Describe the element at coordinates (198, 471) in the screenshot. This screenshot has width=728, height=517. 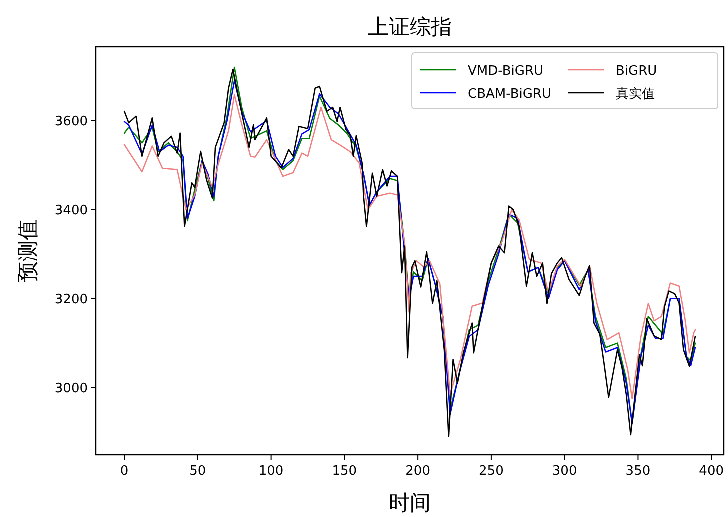
I see `x-tick-label: 50` at that location.